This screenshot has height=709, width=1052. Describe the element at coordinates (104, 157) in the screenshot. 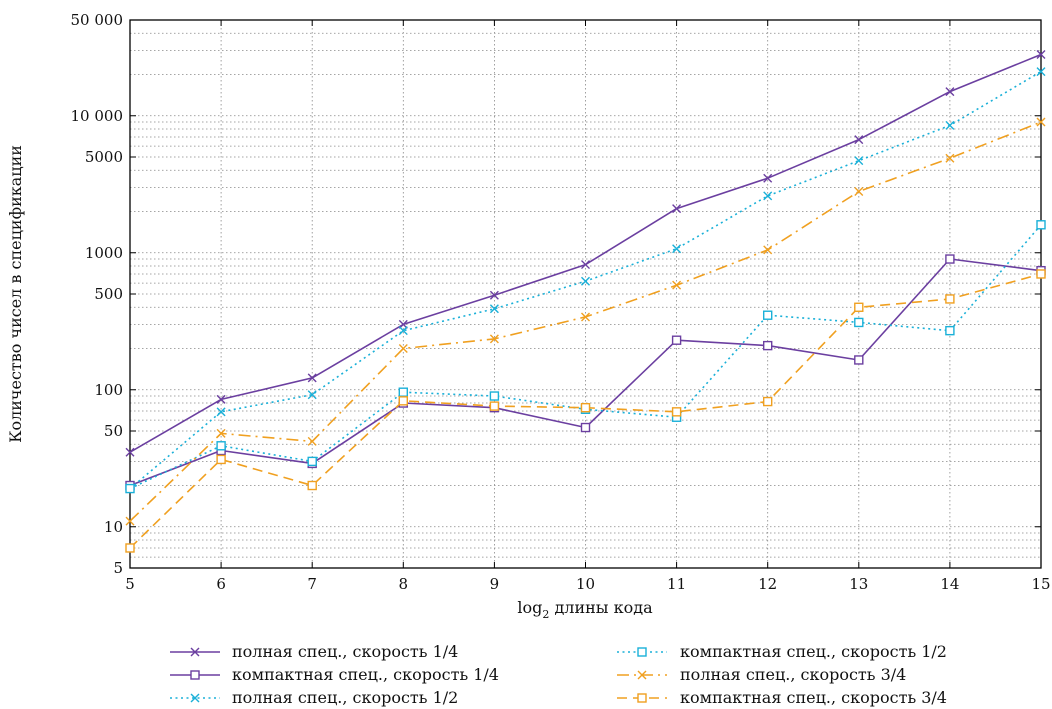

I see `y-tick-label: 5000` at that location.